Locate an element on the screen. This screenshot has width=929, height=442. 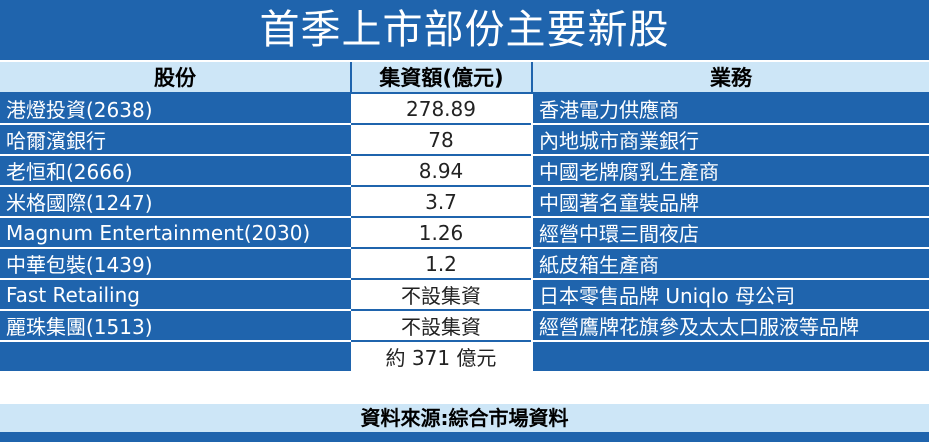
table-title: 首季上市部份主要新股 is located at coordinates (464, 30).